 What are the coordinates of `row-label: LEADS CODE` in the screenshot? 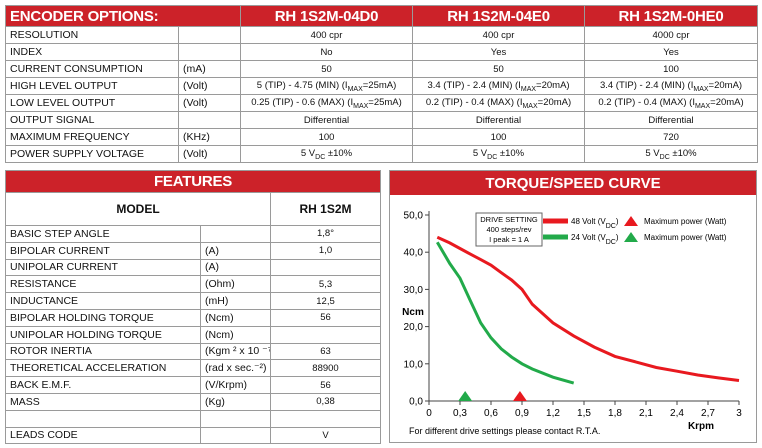 It's located at (103, 435).